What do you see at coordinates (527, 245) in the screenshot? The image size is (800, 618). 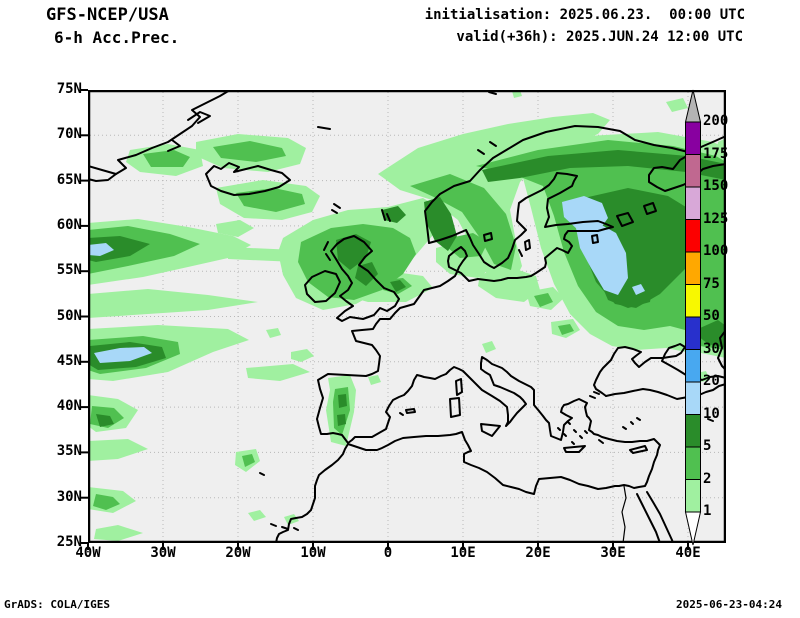 I see `island-gotland` at bounding box center [527, 245].